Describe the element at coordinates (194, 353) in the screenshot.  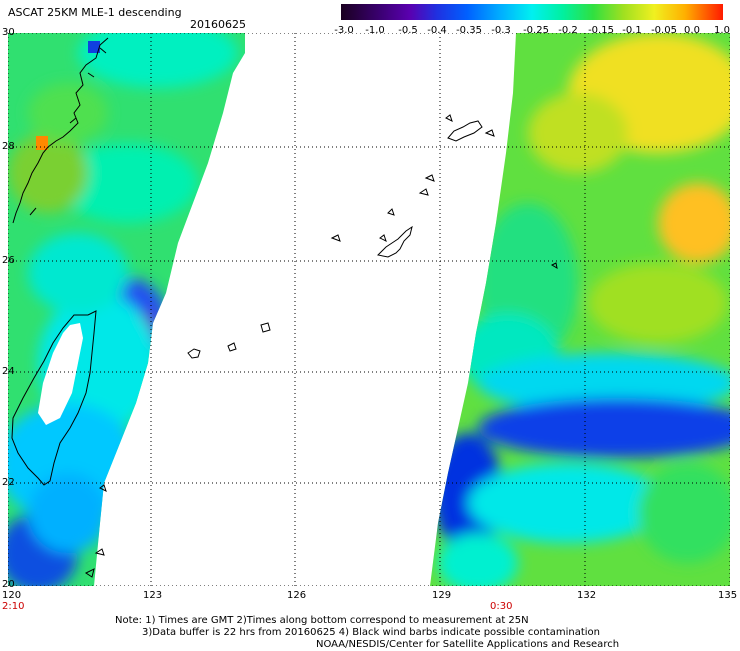
I see `ishigaki-island` at that location.